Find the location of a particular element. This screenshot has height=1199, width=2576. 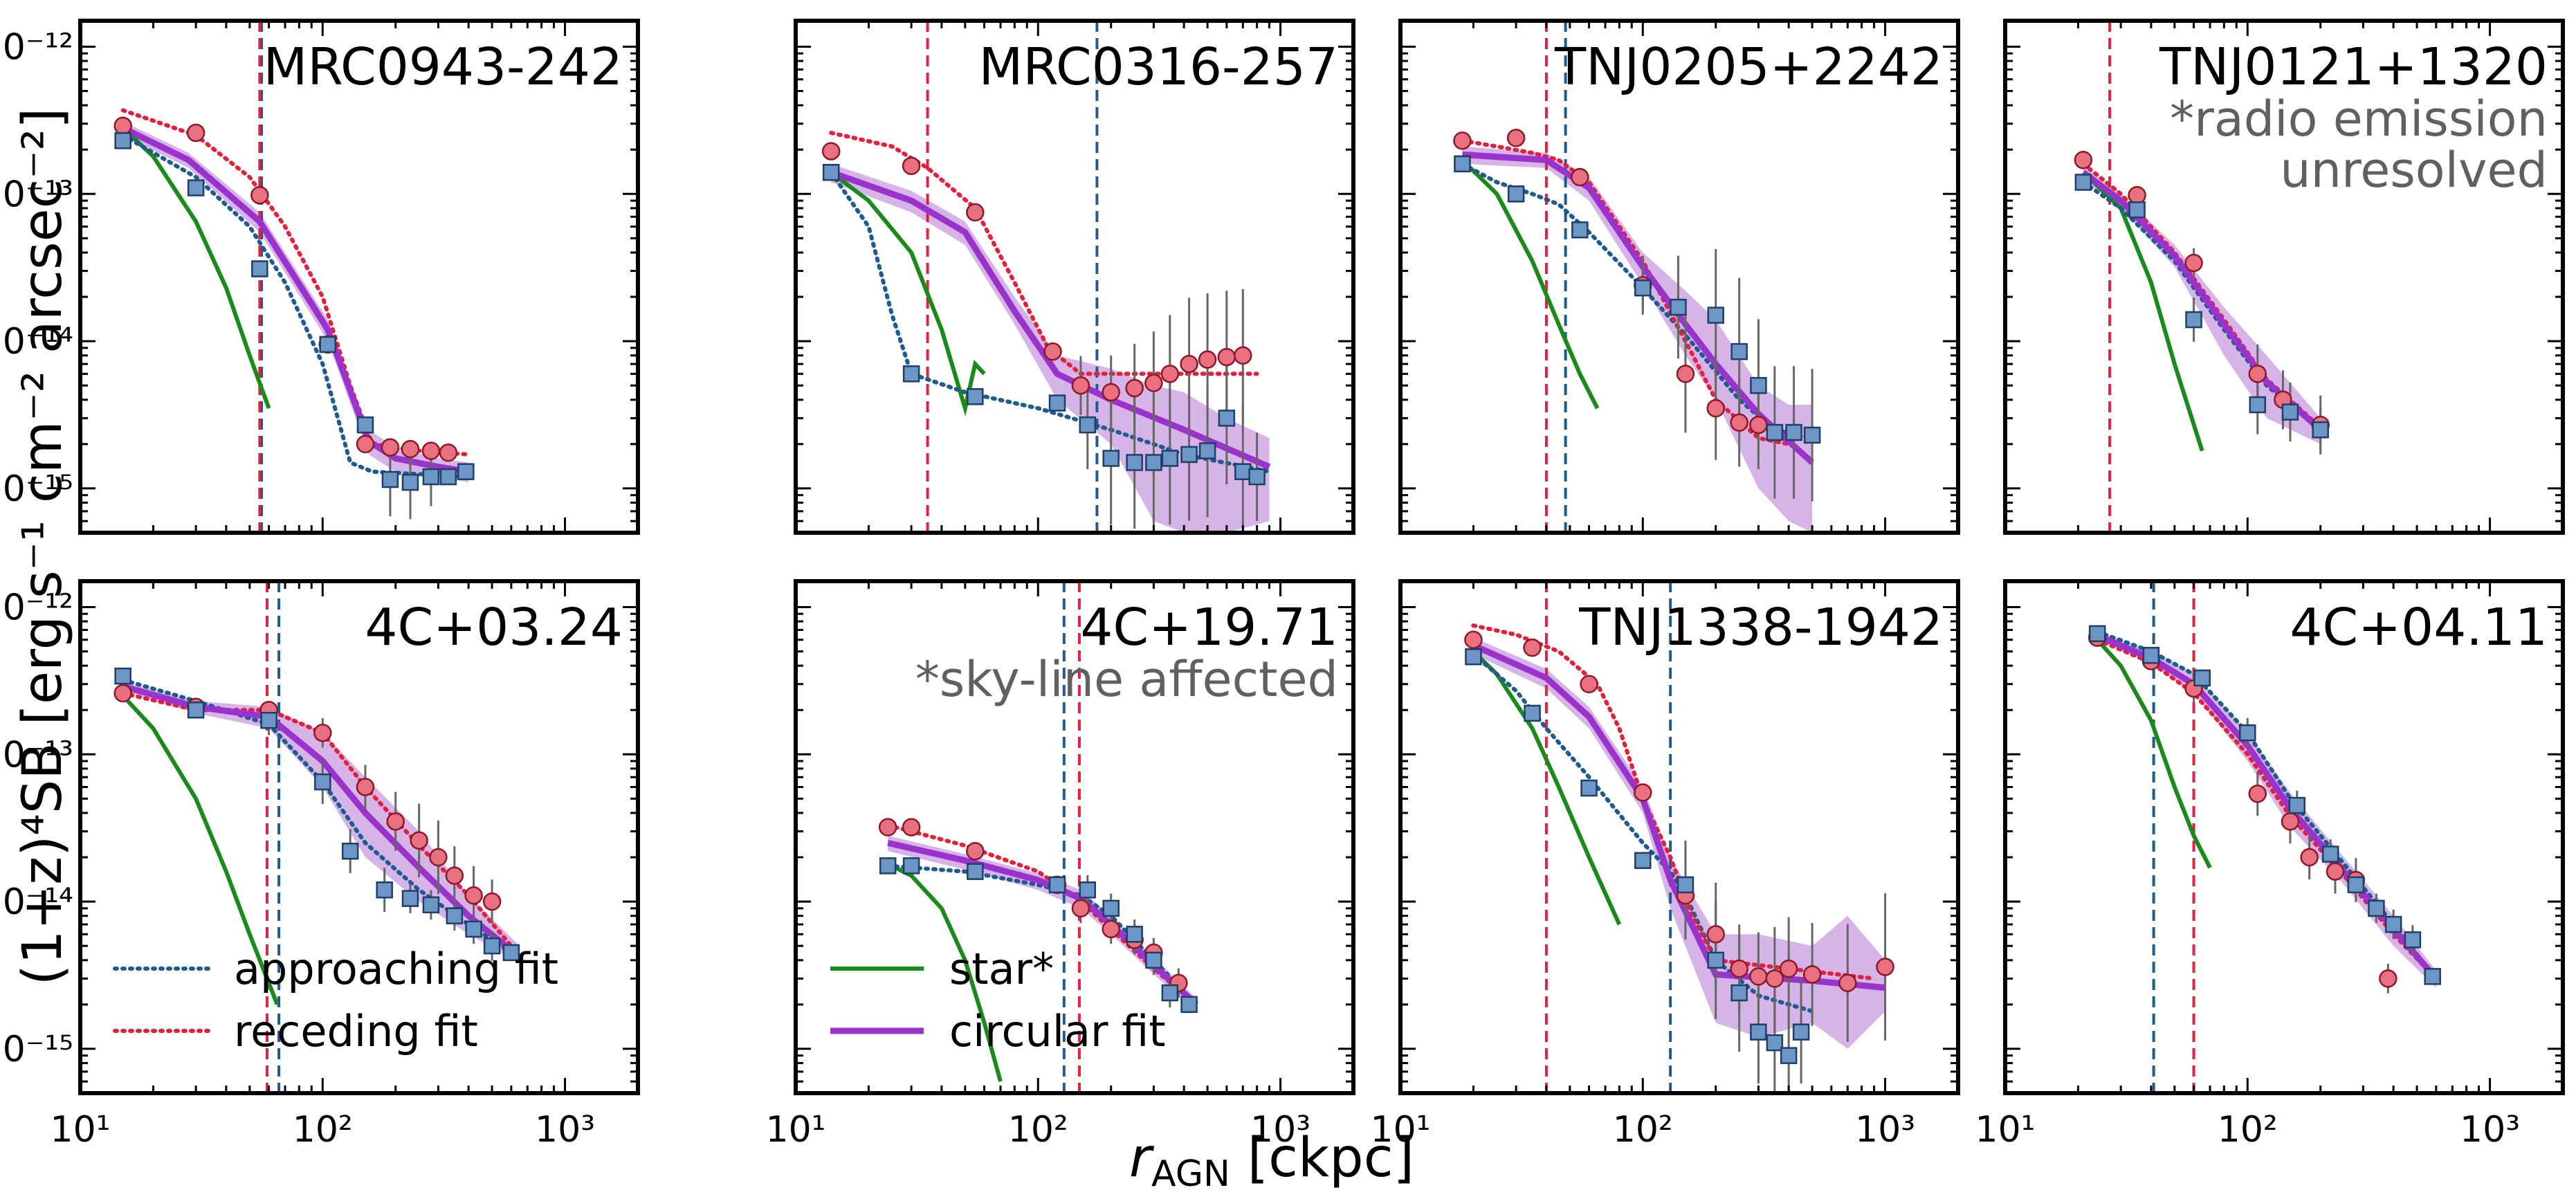

legend-label: circular fit is located at coordinates (1057, 1031).